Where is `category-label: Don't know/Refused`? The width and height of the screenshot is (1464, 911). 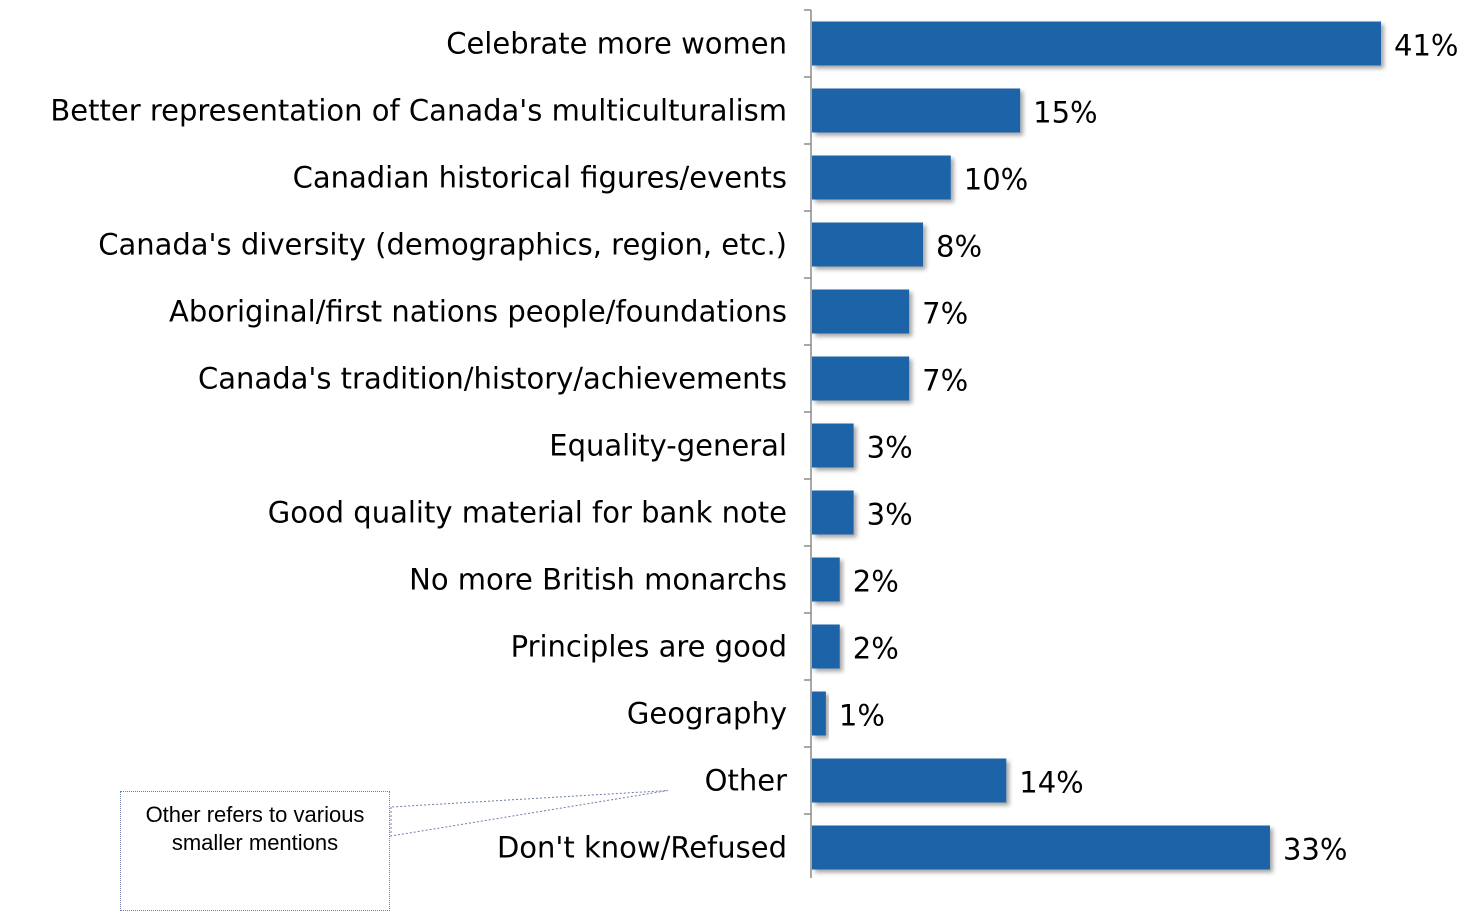 category-label: Don't know/Refused is located at coordinates (642, 848).